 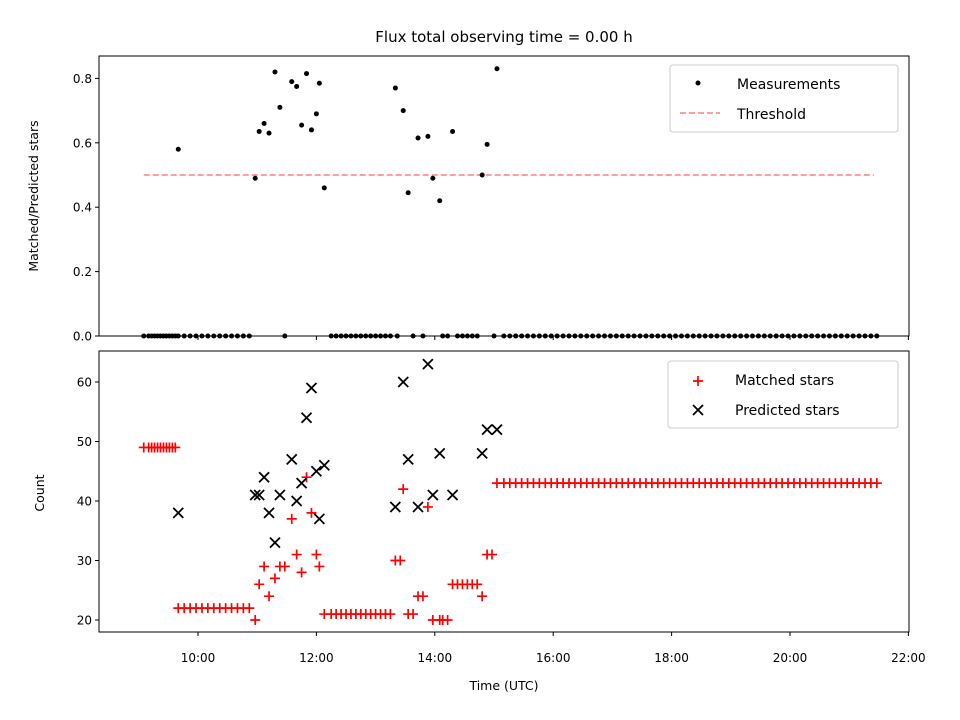 I want to click on bottom-y-tick-label: 50, so click(x=84, y=442).